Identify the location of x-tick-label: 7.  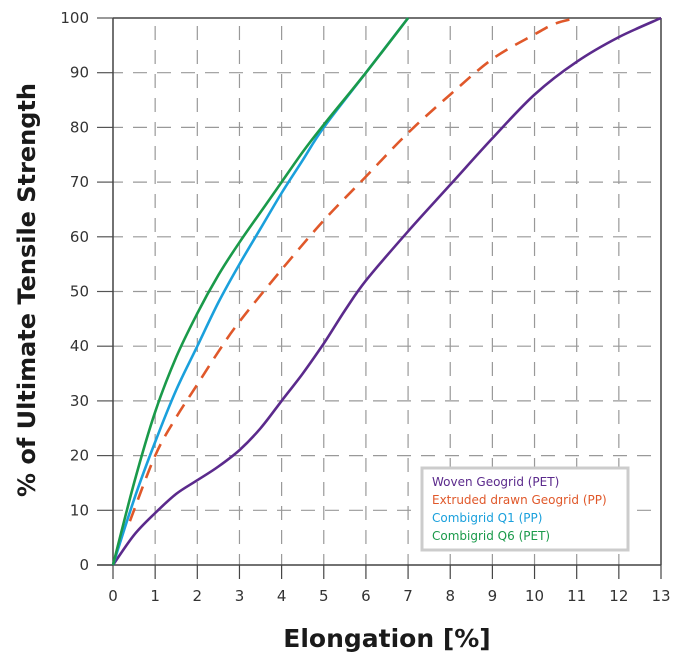
(408, 596).